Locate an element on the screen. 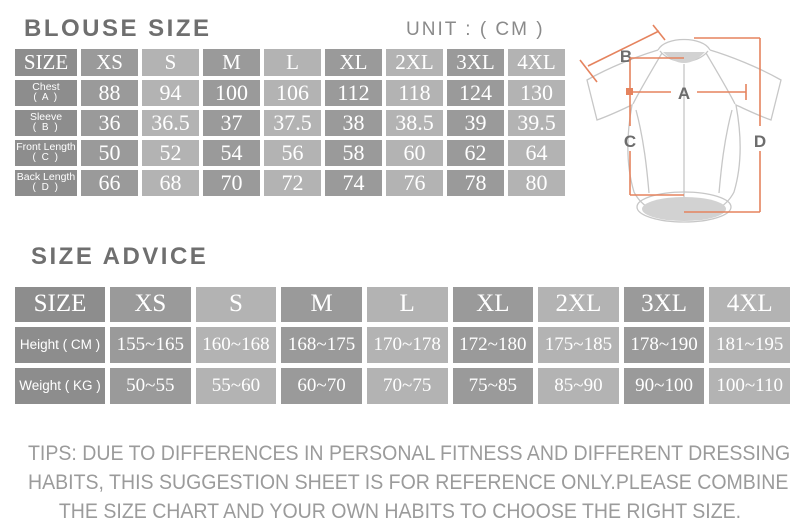 Image resolution: width=800 pixels, height=524 pixels. value-cell: 88 is located at coordinates (109, 93).